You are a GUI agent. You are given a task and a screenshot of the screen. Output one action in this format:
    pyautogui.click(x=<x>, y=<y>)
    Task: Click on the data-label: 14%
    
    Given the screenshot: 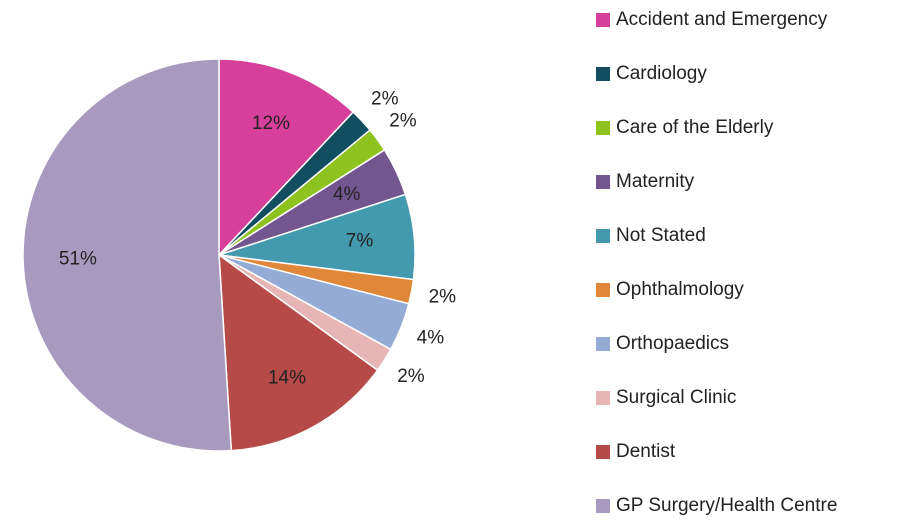 What is the action you would take?
    pyautogui.click(x=287, y=378)
    